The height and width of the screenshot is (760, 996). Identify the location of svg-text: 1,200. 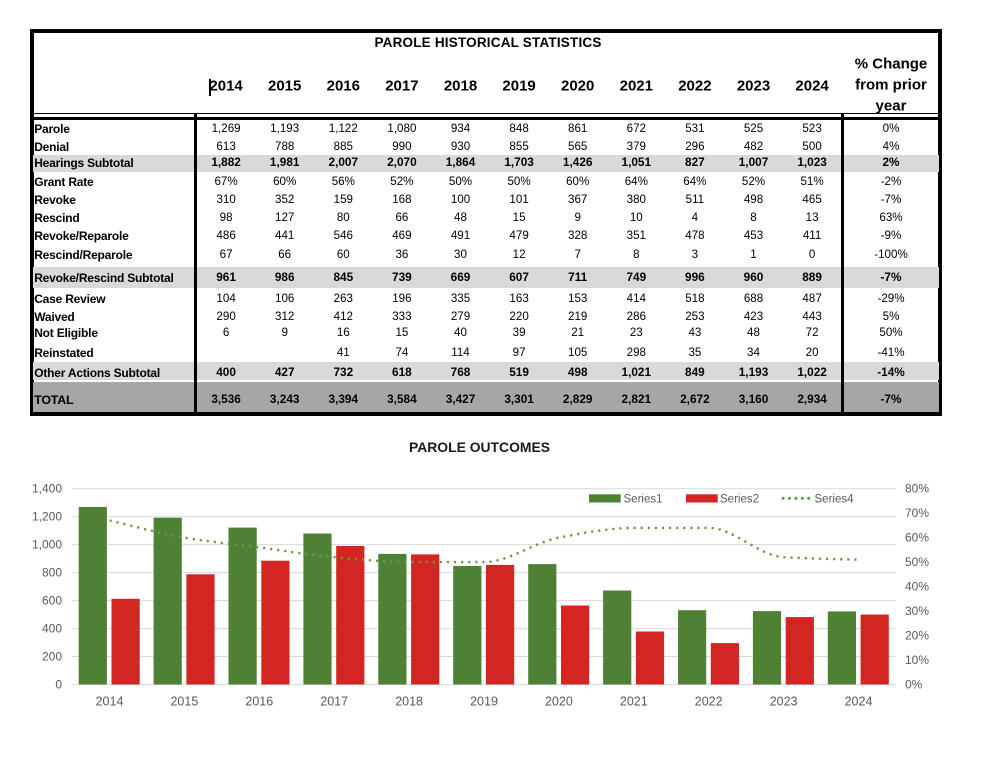
(47, 517).